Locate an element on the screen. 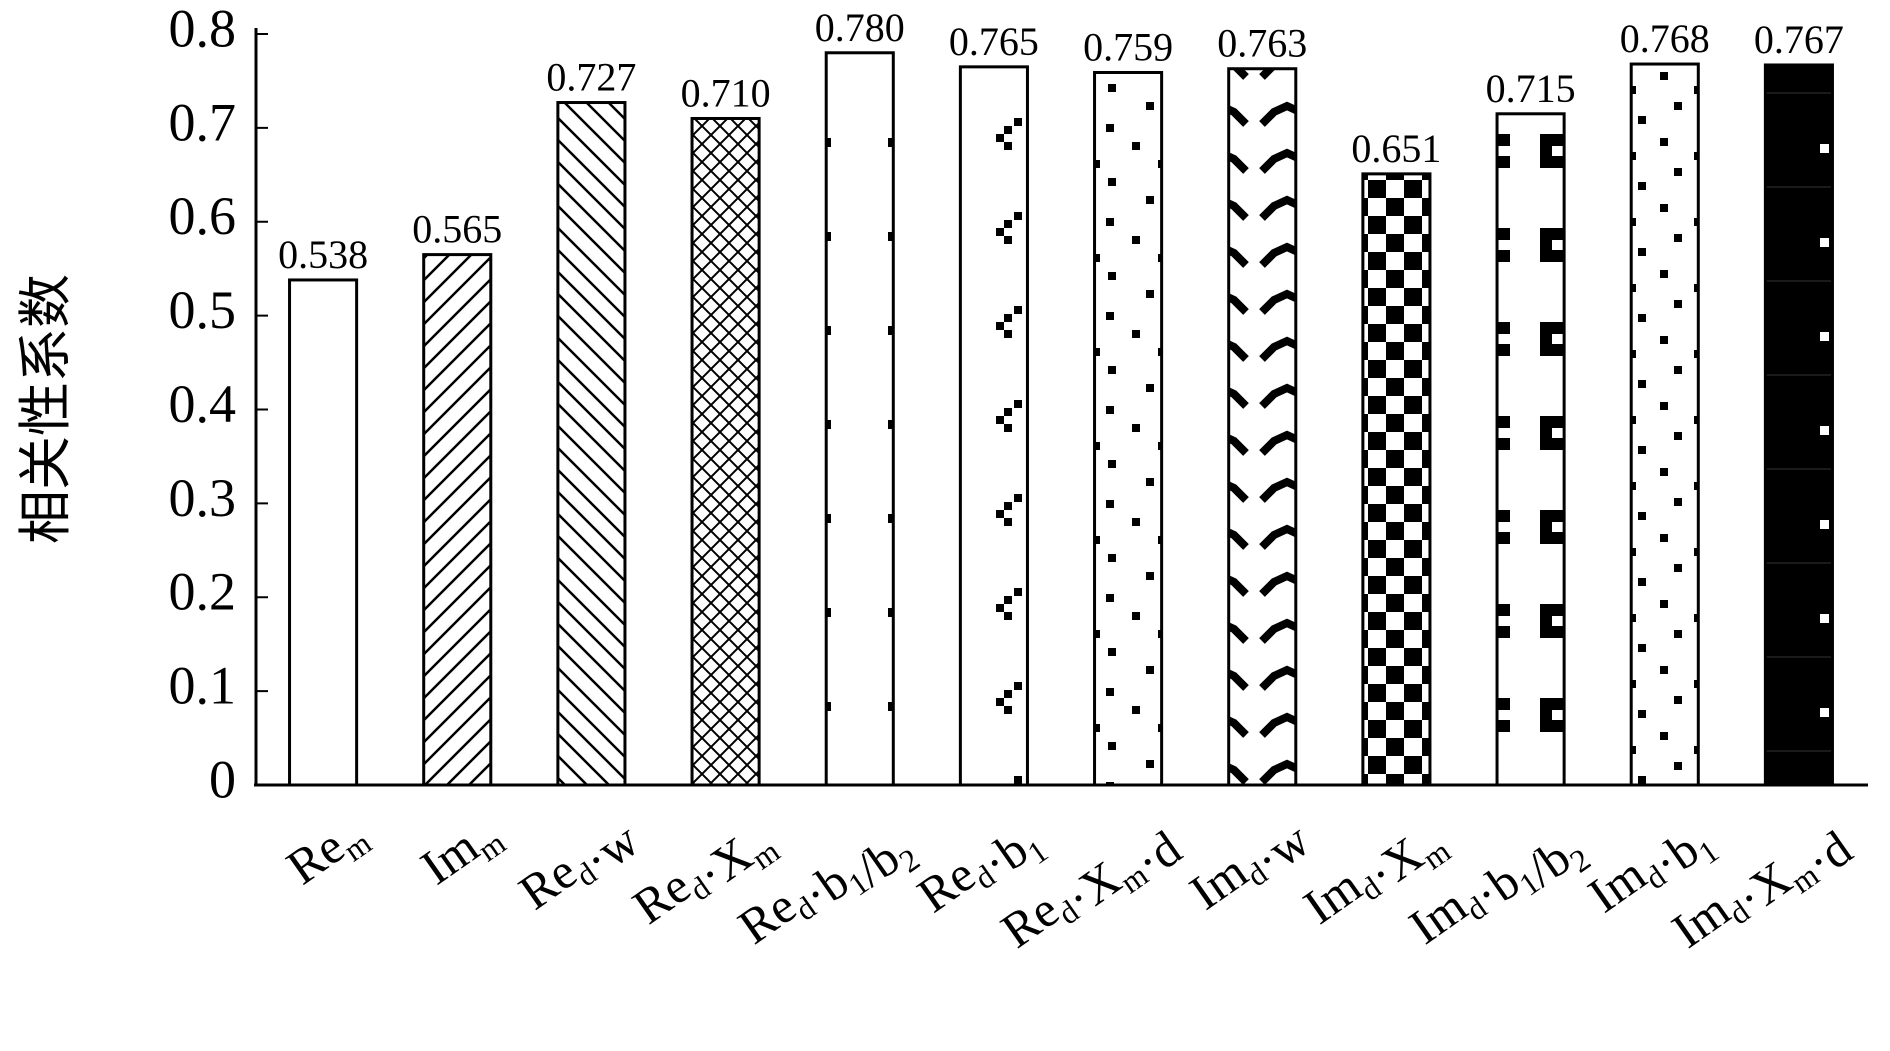 The image size is (1890, 1051). value-label: 0.759 is located at coordinates (1128, 46).